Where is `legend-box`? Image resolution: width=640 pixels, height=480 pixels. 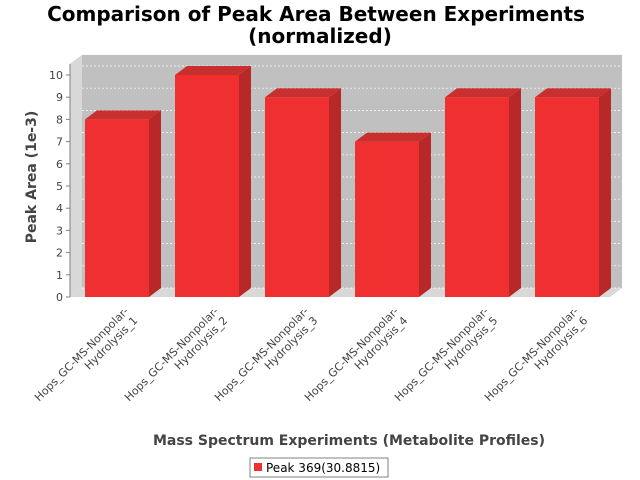
legend-box is located at coordinates (319, 467).